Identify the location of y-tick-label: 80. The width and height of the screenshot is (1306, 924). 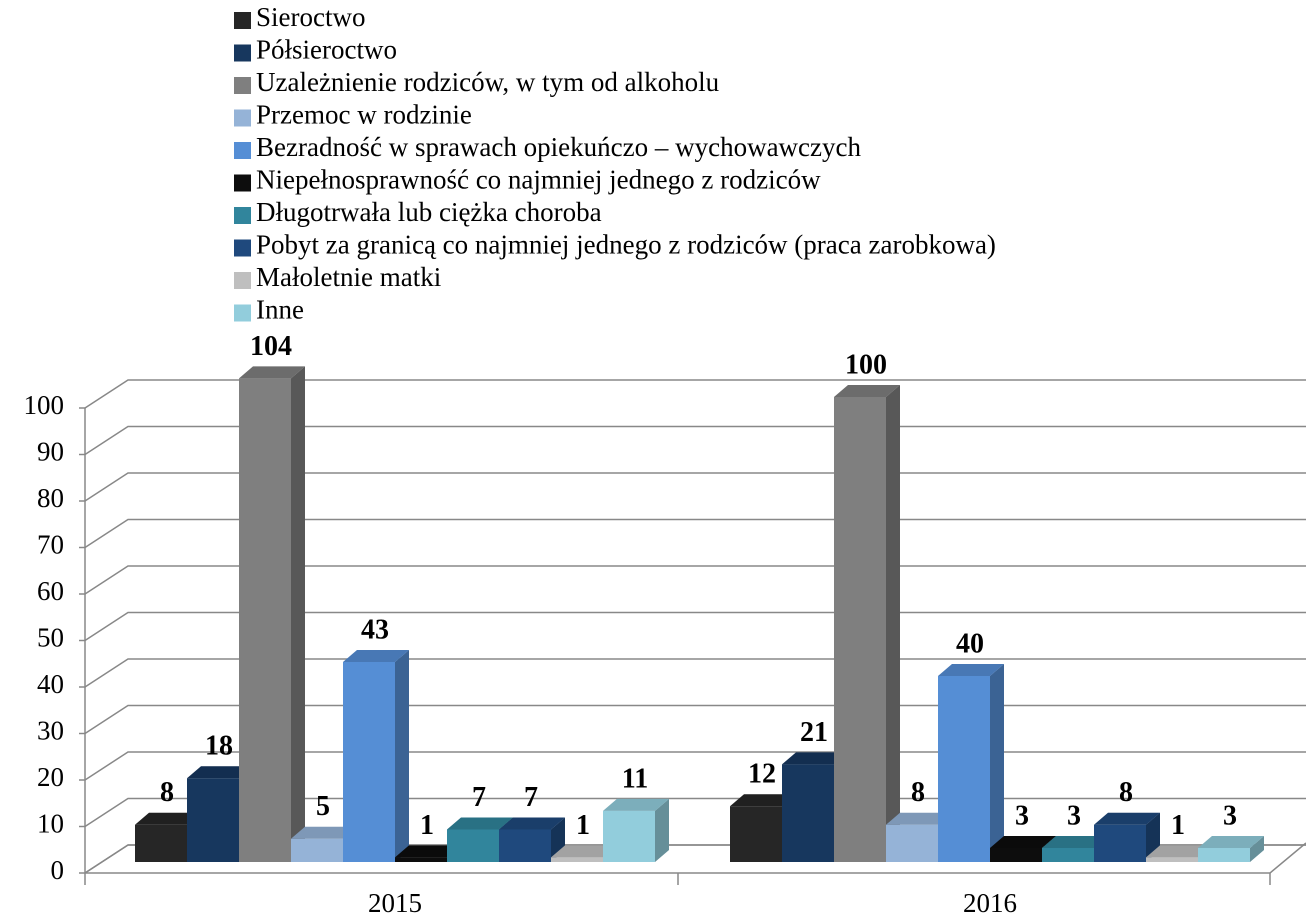
(50, 498).